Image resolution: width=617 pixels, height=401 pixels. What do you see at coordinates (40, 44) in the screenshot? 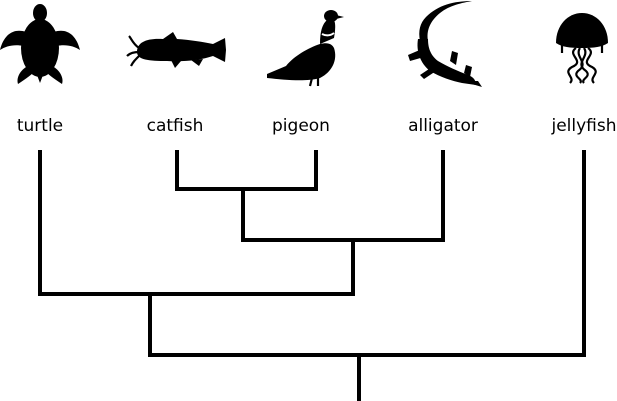
I see `turtle-icon` at bounding box center [40, 44].